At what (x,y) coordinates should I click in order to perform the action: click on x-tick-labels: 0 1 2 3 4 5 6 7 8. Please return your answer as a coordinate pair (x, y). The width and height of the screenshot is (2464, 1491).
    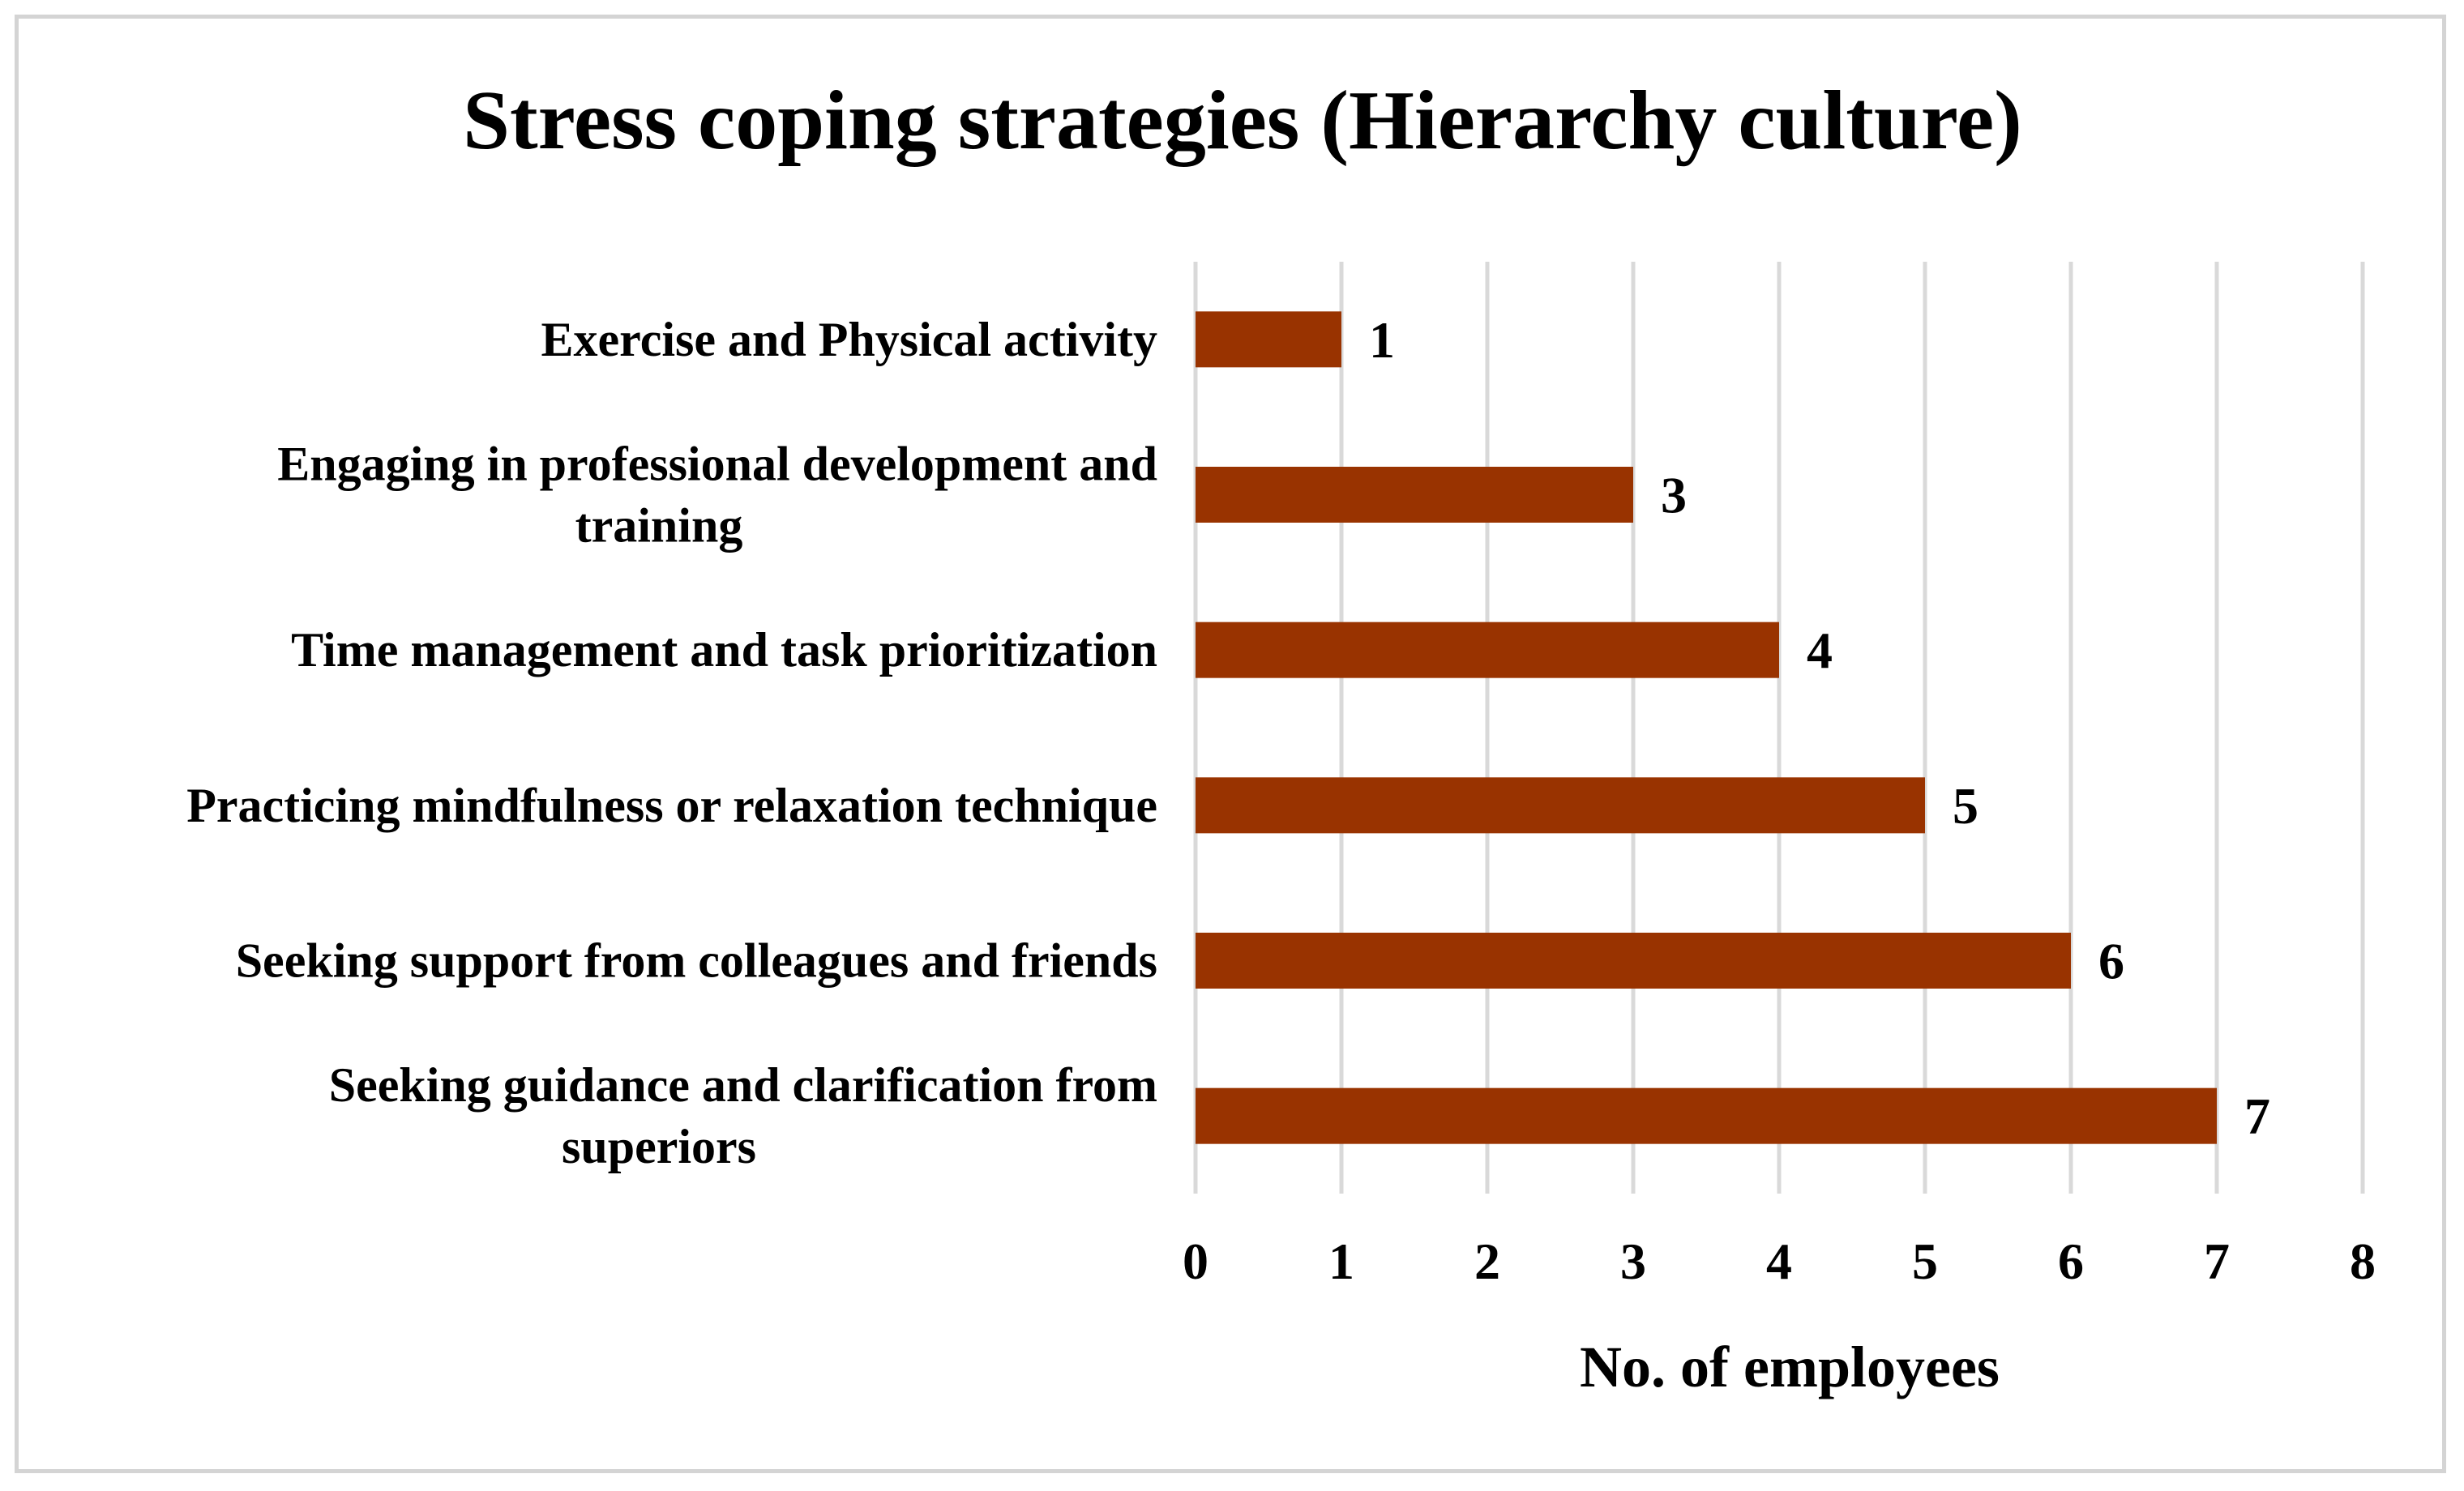
    Looking at the image, I should click on (1780, 1261).